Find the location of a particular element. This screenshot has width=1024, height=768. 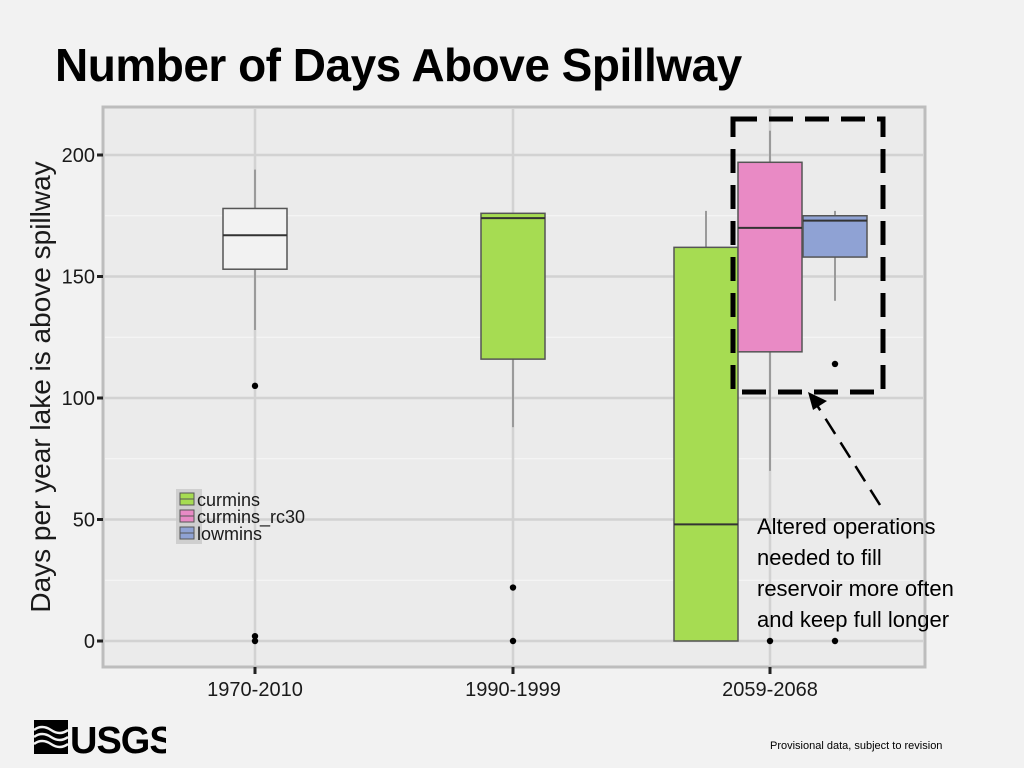

y-axis: 0 50 100 150 200 is located at coordinates (82, 399).